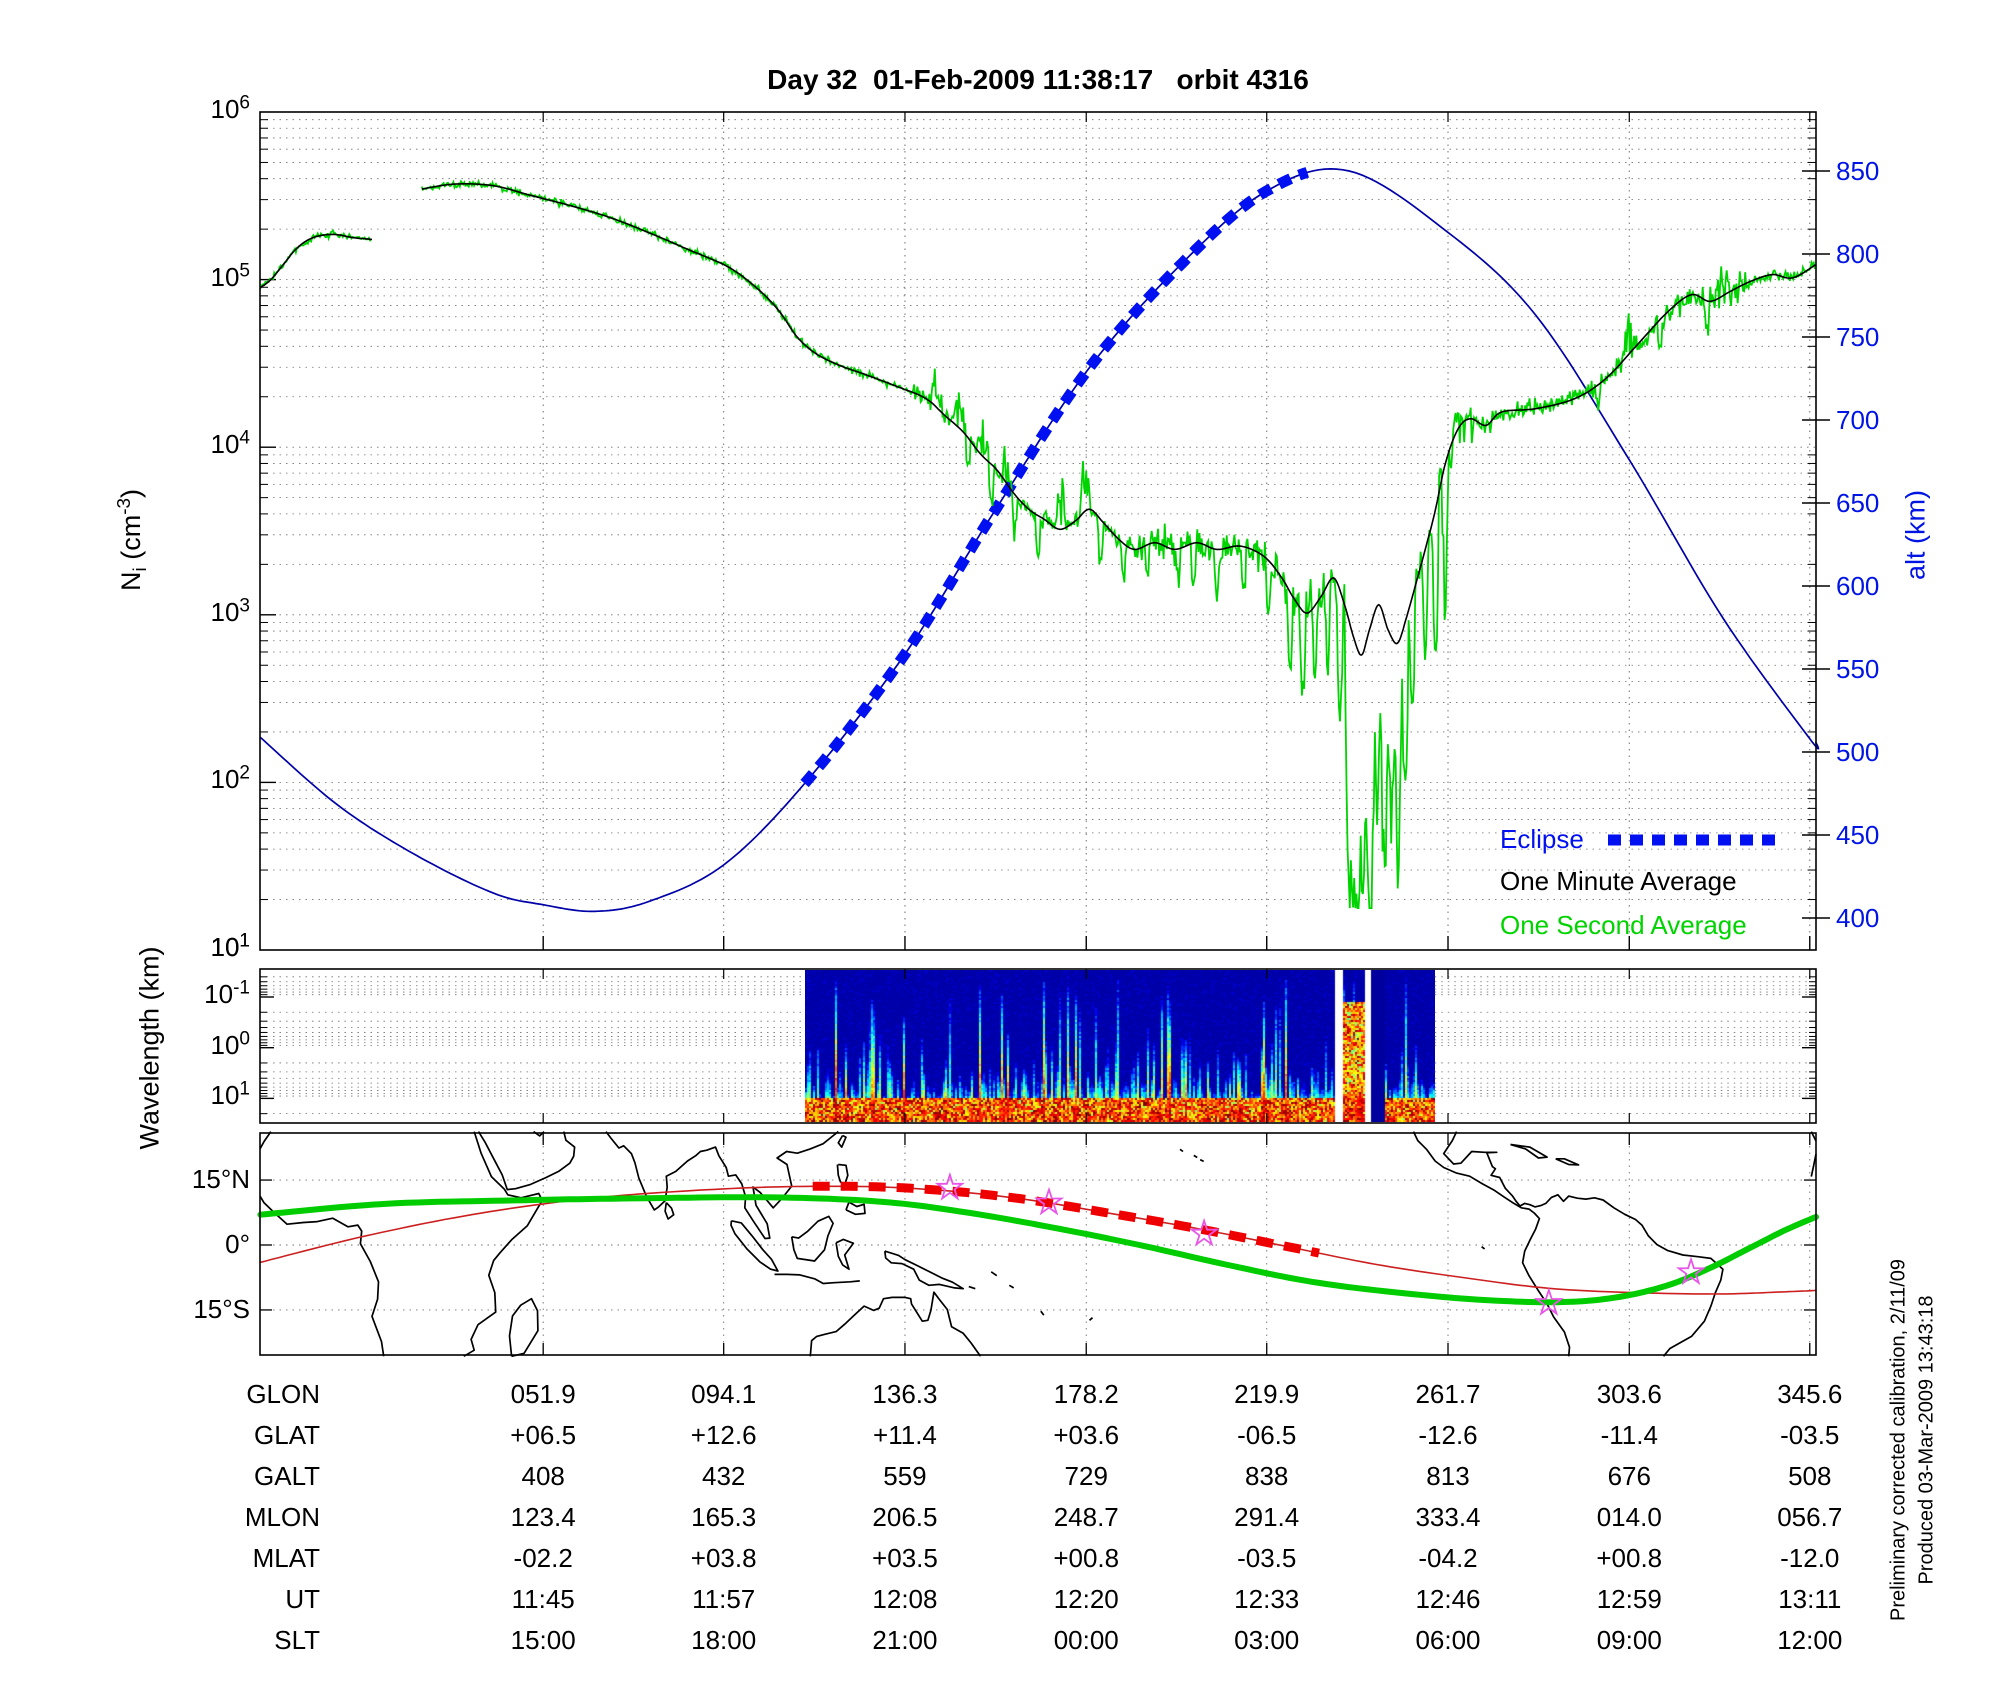  Describe the element at coordinates (1120, 1046) in the screenshot. I see `spectrogram-image` at that location.